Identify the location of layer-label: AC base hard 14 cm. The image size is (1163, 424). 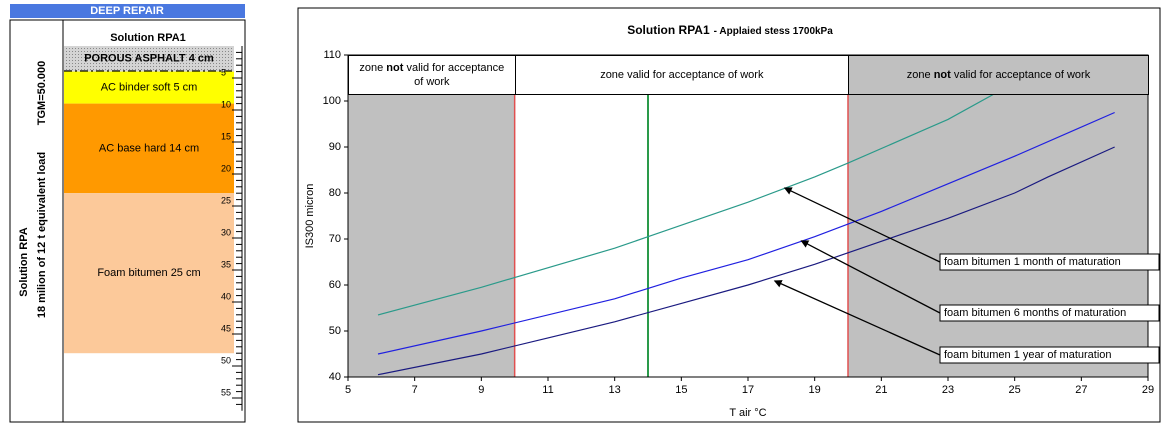
(149, 148).